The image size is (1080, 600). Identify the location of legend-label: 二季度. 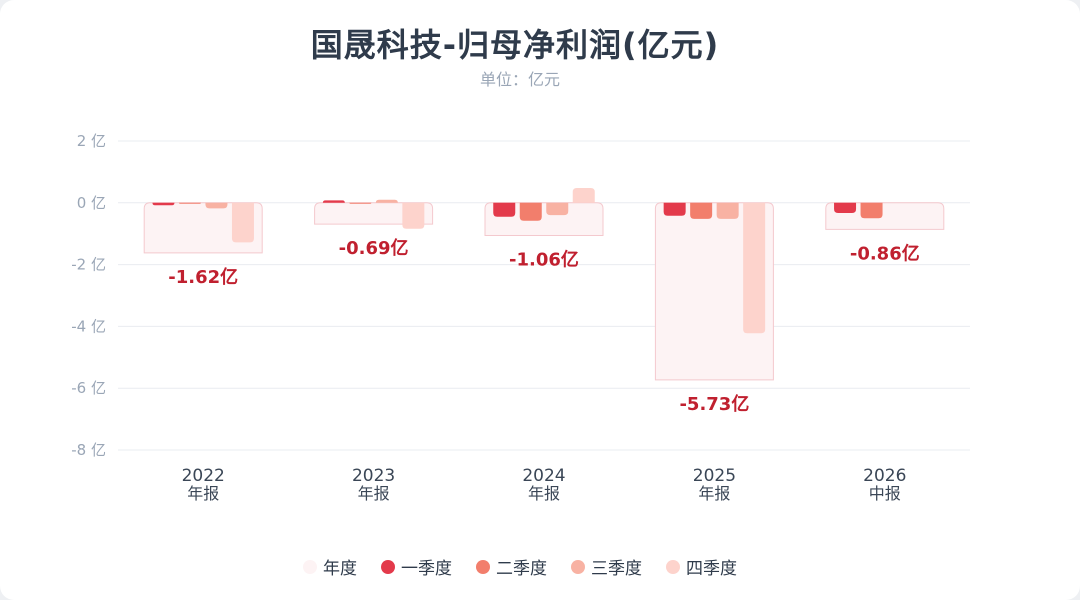
(521, 569).